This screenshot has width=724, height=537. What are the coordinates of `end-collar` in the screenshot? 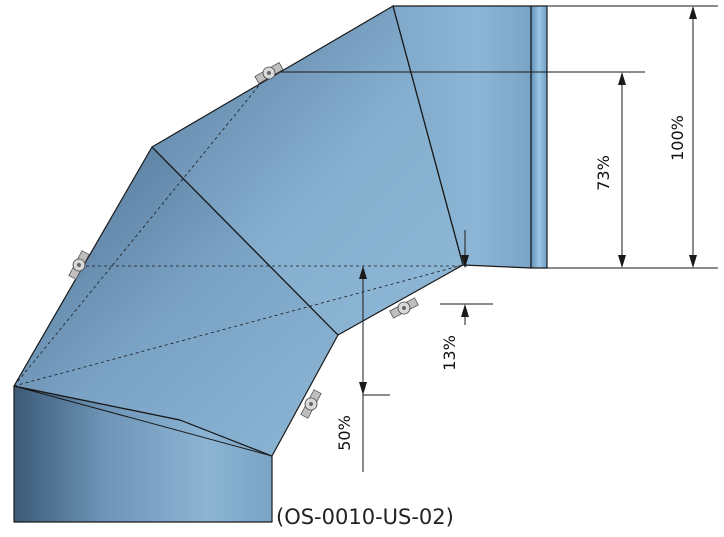 It's located at (539, 137).